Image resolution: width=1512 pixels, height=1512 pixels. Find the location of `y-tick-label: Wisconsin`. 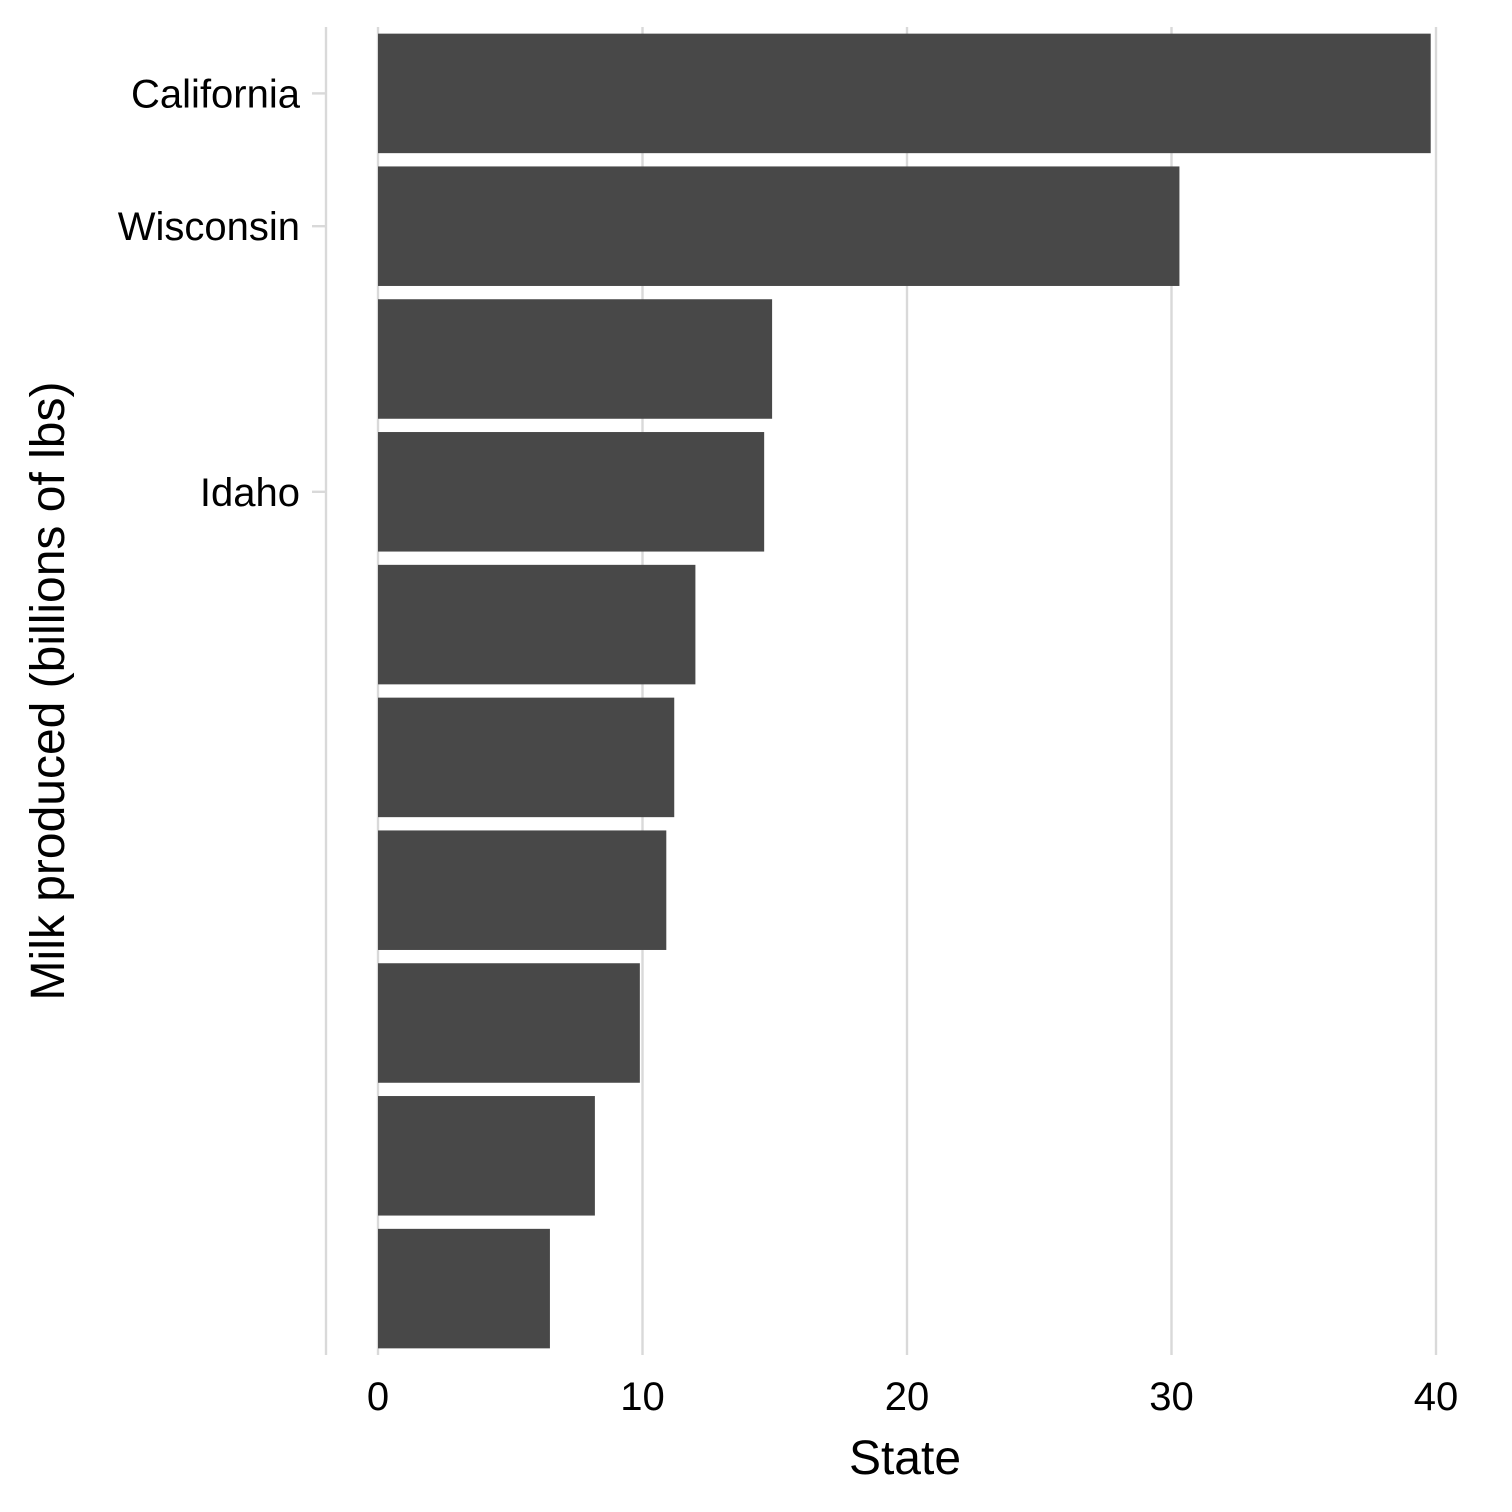

y-tick-label: Wisconsin is located at coordinates (209, 227).